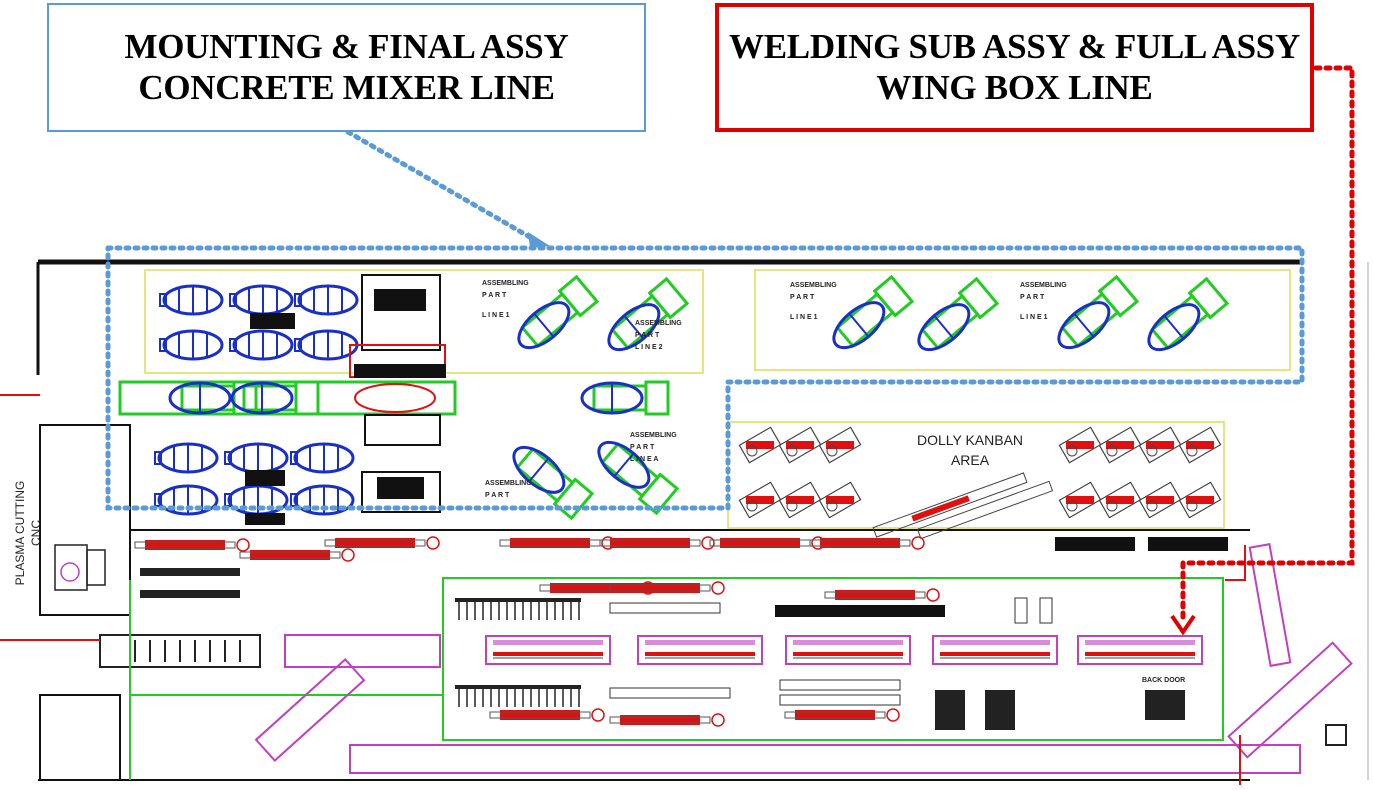 The height and width of the screenshot is (790, 1373). Describe the element at coordinates (346, 87) in the screenshot. I see `callout-mixer-line2: CONCRETE MIXER LINE` at that location.